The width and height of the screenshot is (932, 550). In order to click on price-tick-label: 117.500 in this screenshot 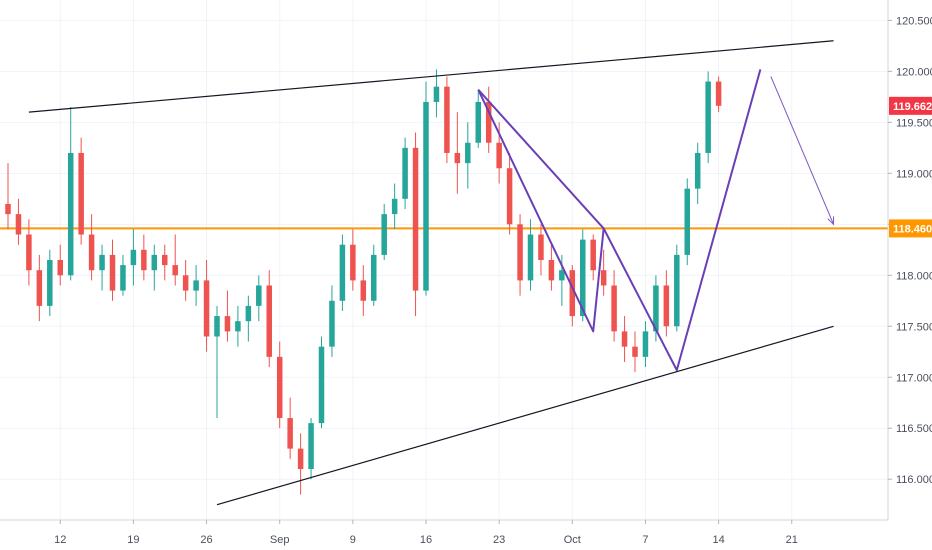, I will do `click(914, 327)`.